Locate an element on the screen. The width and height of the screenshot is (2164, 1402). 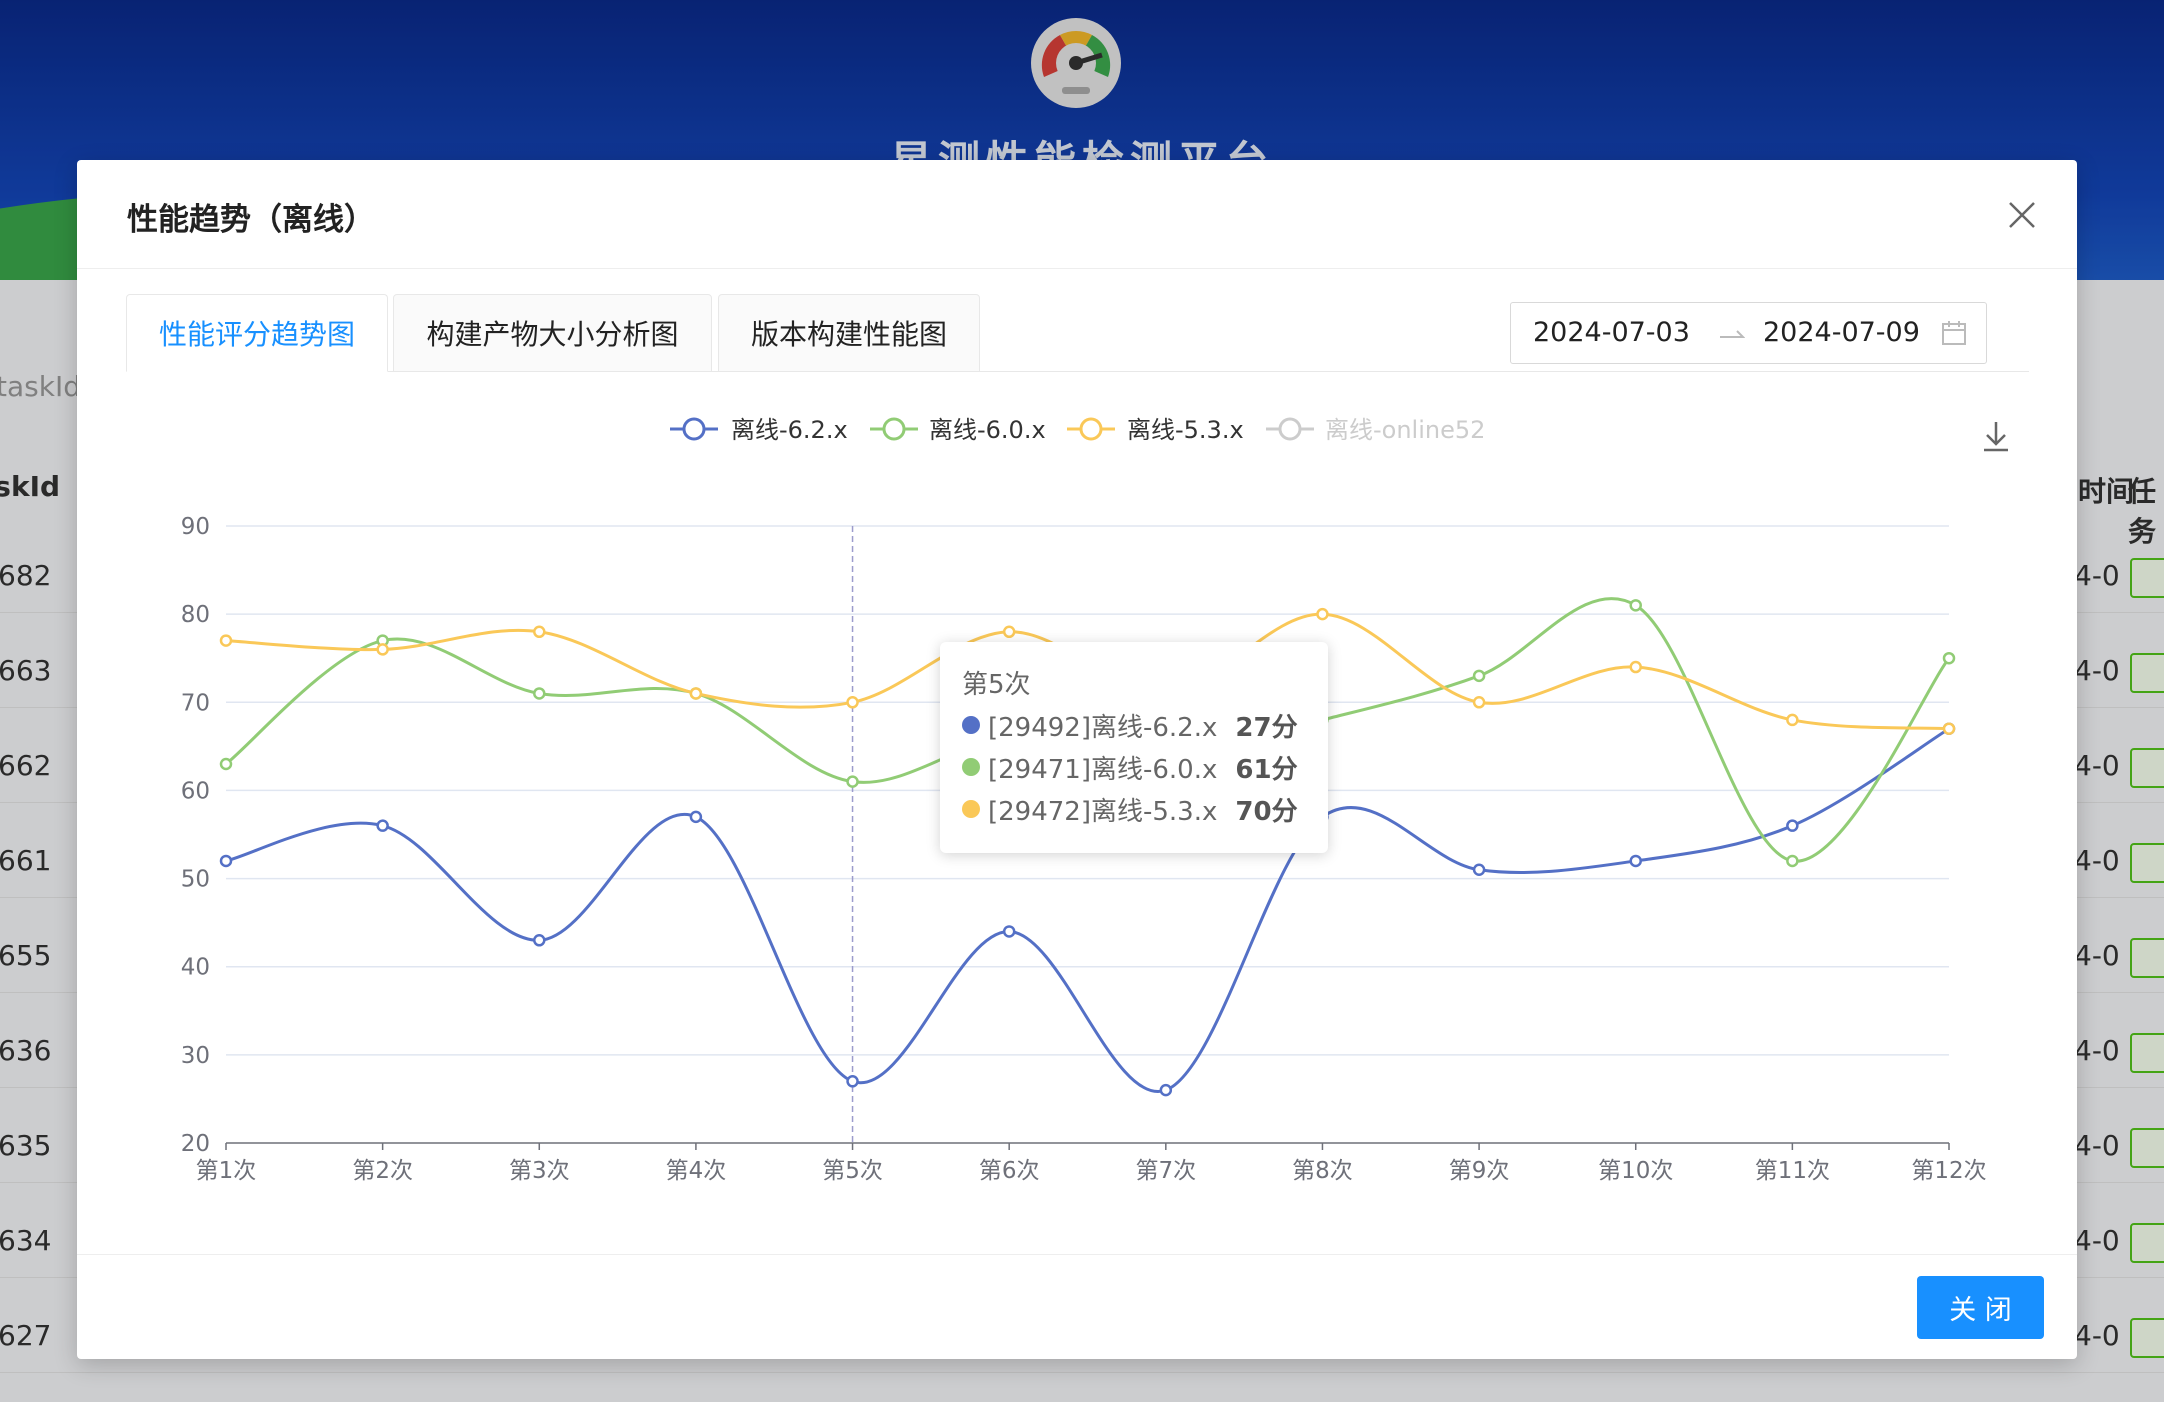
y-tick-label: 40 is located at coordinates (195, 968).